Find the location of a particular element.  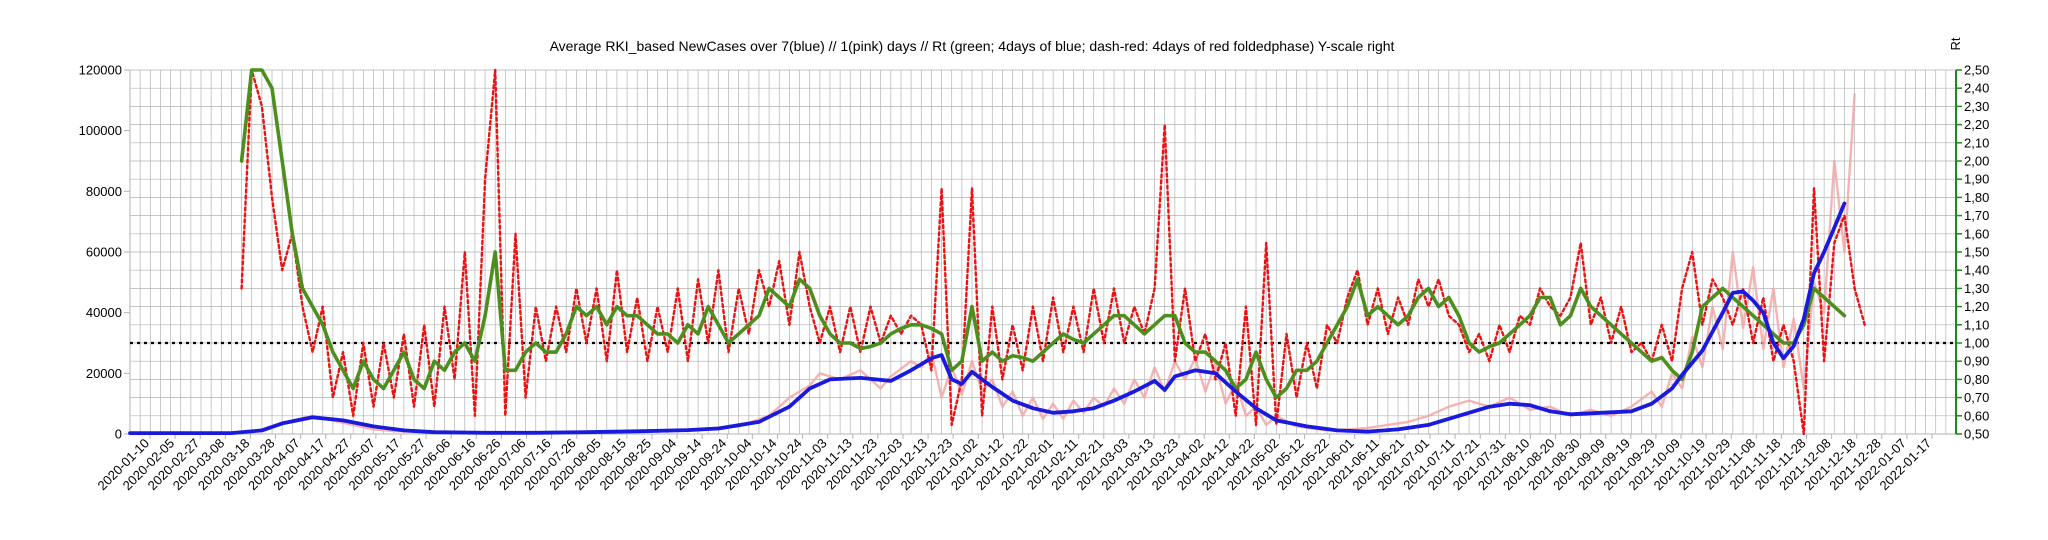

right-y-tick-label: 1,20 is located at coordinates (1976, 306).